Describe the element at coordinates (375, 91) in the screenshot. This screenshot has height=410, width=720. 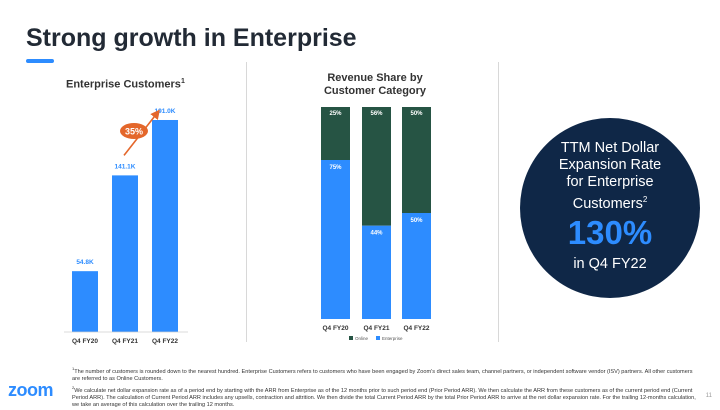
I see `revenue-share-title-line-2: Customer Category` at that location.